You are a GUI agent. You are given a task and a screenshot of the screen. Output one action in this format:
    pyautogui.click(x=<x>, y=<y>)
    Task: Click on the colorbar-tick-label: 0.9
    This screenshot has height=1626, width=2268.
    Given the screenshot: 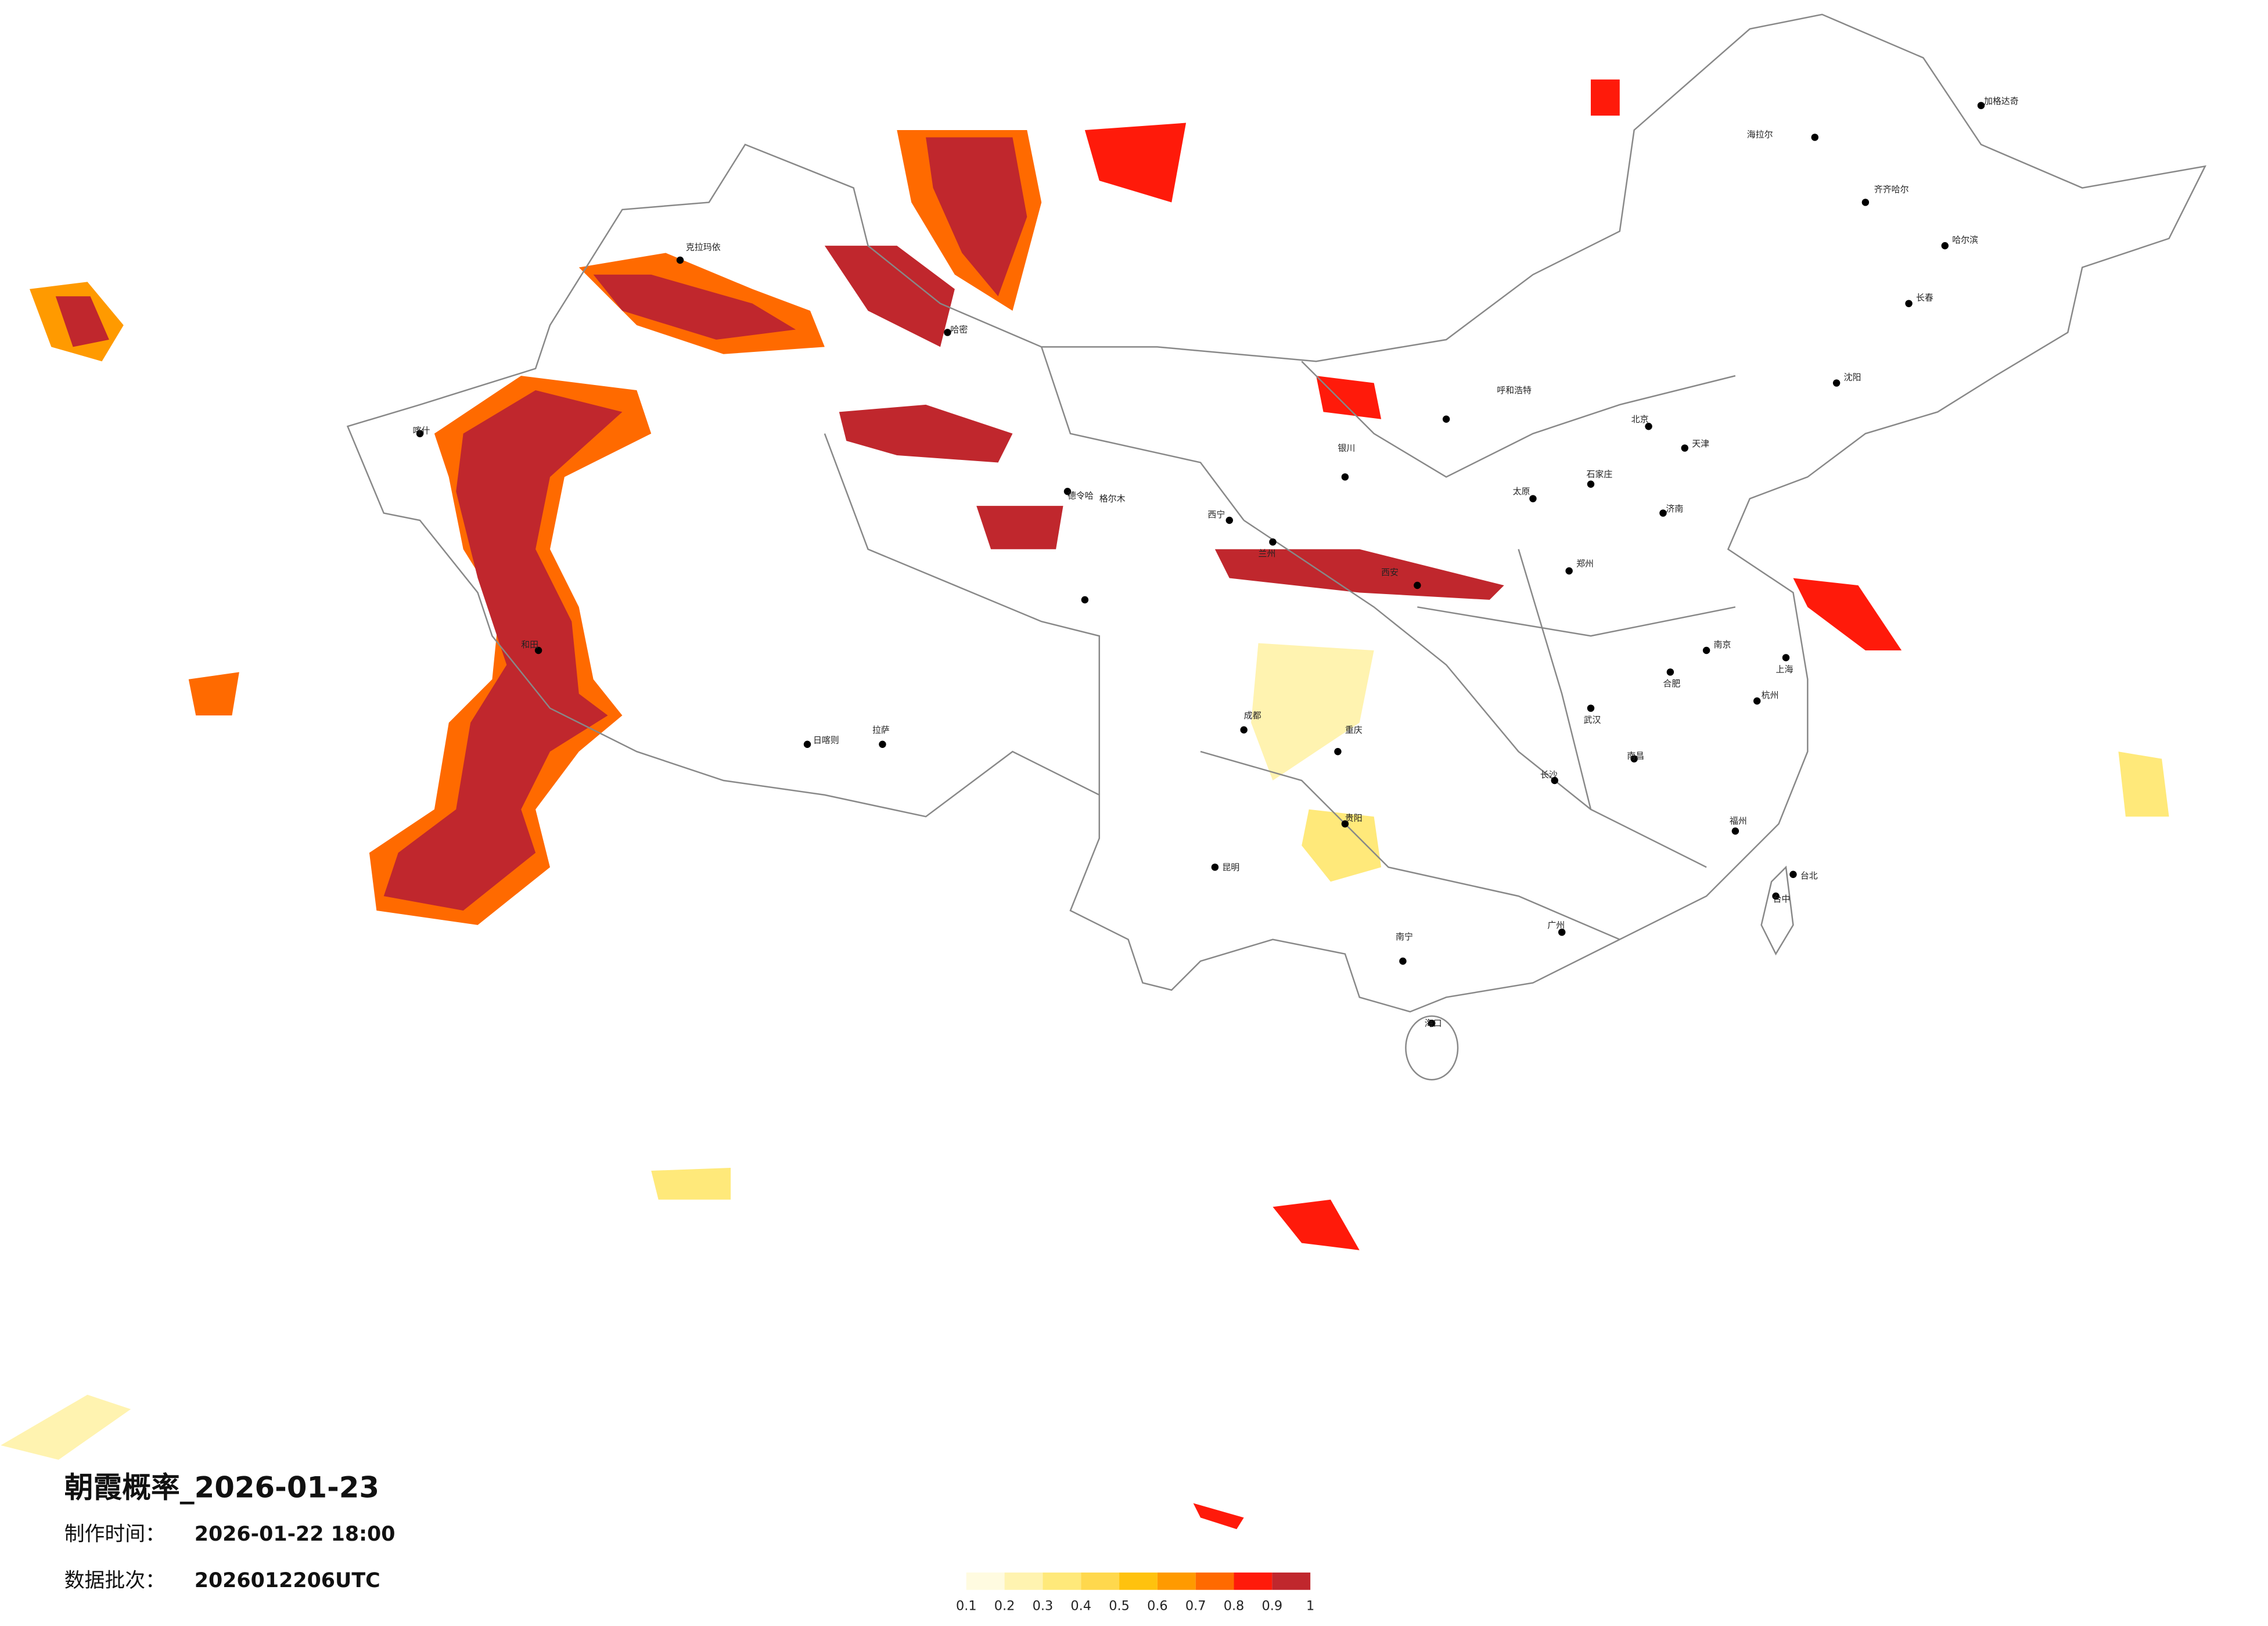 What is the action you would take?
    pyautogui.click(x=1272, y=1606)
    